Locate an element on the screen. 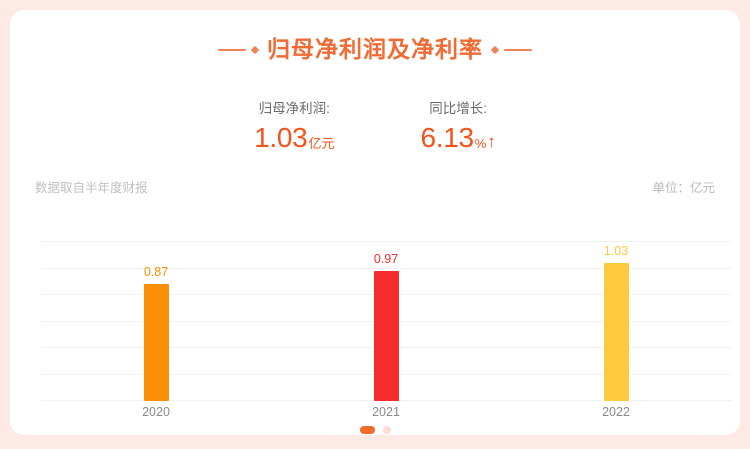 The image size is (750, 449). arrow-up-icon: ↑ is located at coordinates (491, 141).